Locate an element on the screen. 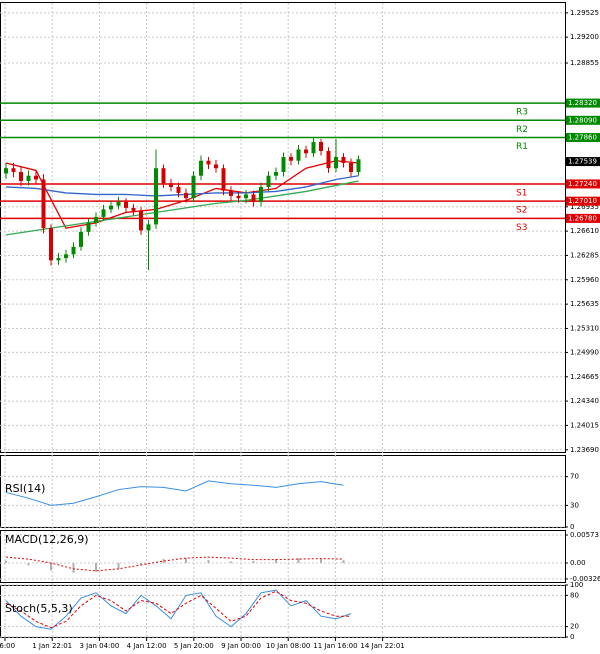 The width and height of the screenshot is (600, 654). y-tick-label: 1.25960 is located at coordinates (584, 280).